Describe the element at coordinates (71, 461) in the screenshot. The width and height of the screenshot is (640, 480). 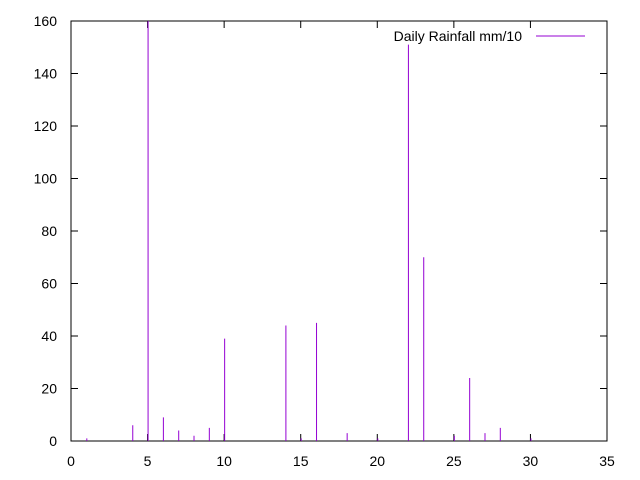
I see `x-tick-label: 0` at that location.